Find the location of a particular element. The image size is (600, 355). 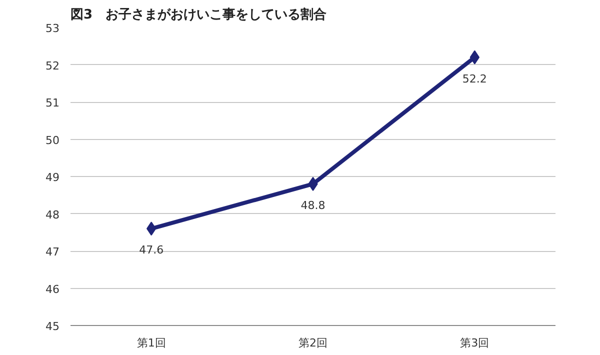

y-tick-label: 46 is located at coordinates (53, 289).